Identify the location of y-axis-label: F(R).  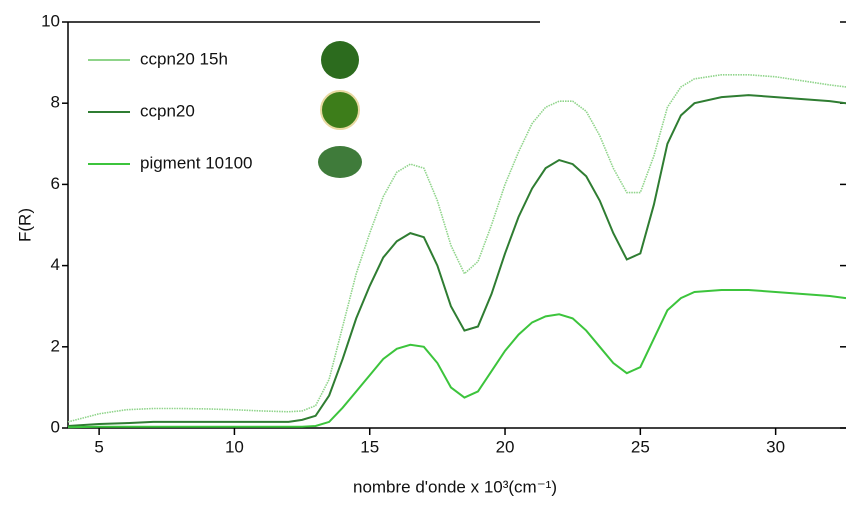
(24, 225).